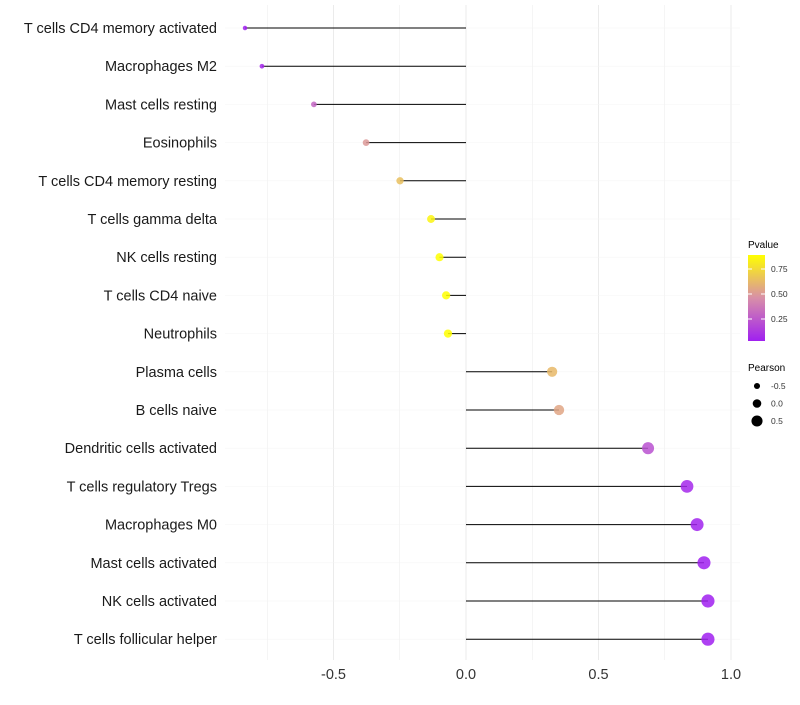 The height and width of the screenshot is (705, 800). I want to click on size-key-label: 0.0, so click(777, 404).